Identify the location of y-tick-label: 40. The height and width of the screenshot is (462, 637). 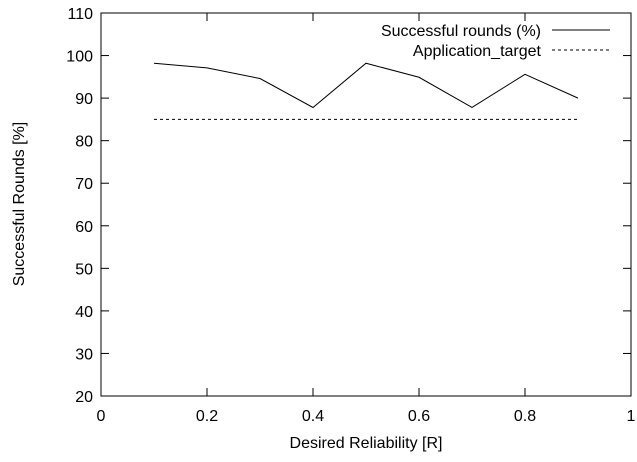
(84, 312).